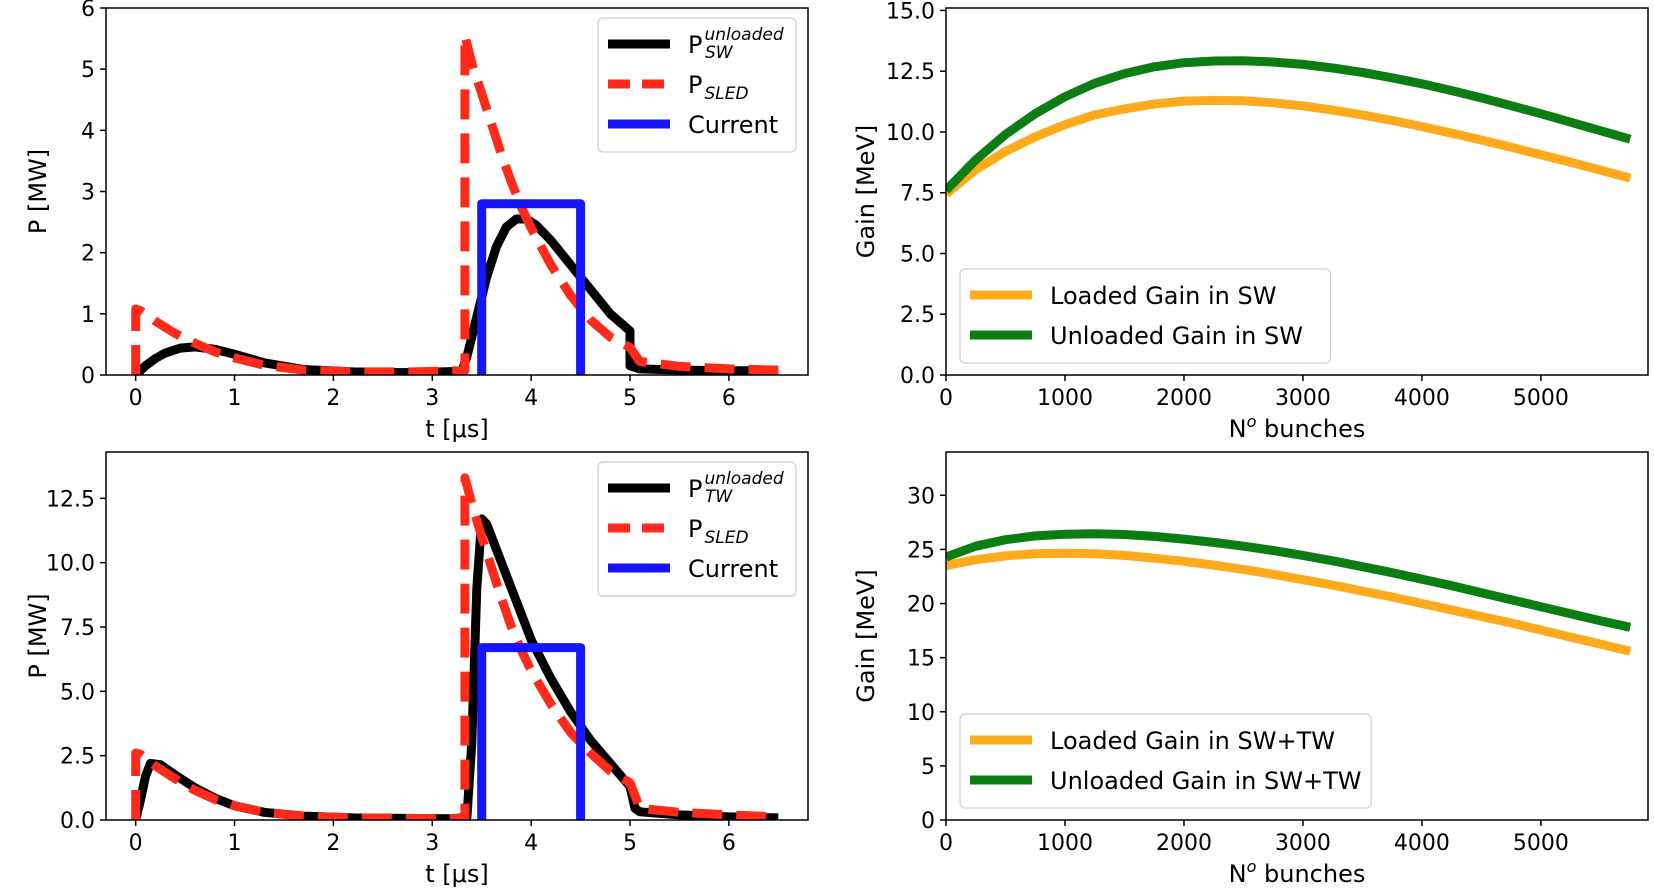 This screenshot has width=1654, height=890. What do you see at coordinates (88, 193) in the screenshot?
I see `y-tick-label: 3` at bounding box center [88, 193].